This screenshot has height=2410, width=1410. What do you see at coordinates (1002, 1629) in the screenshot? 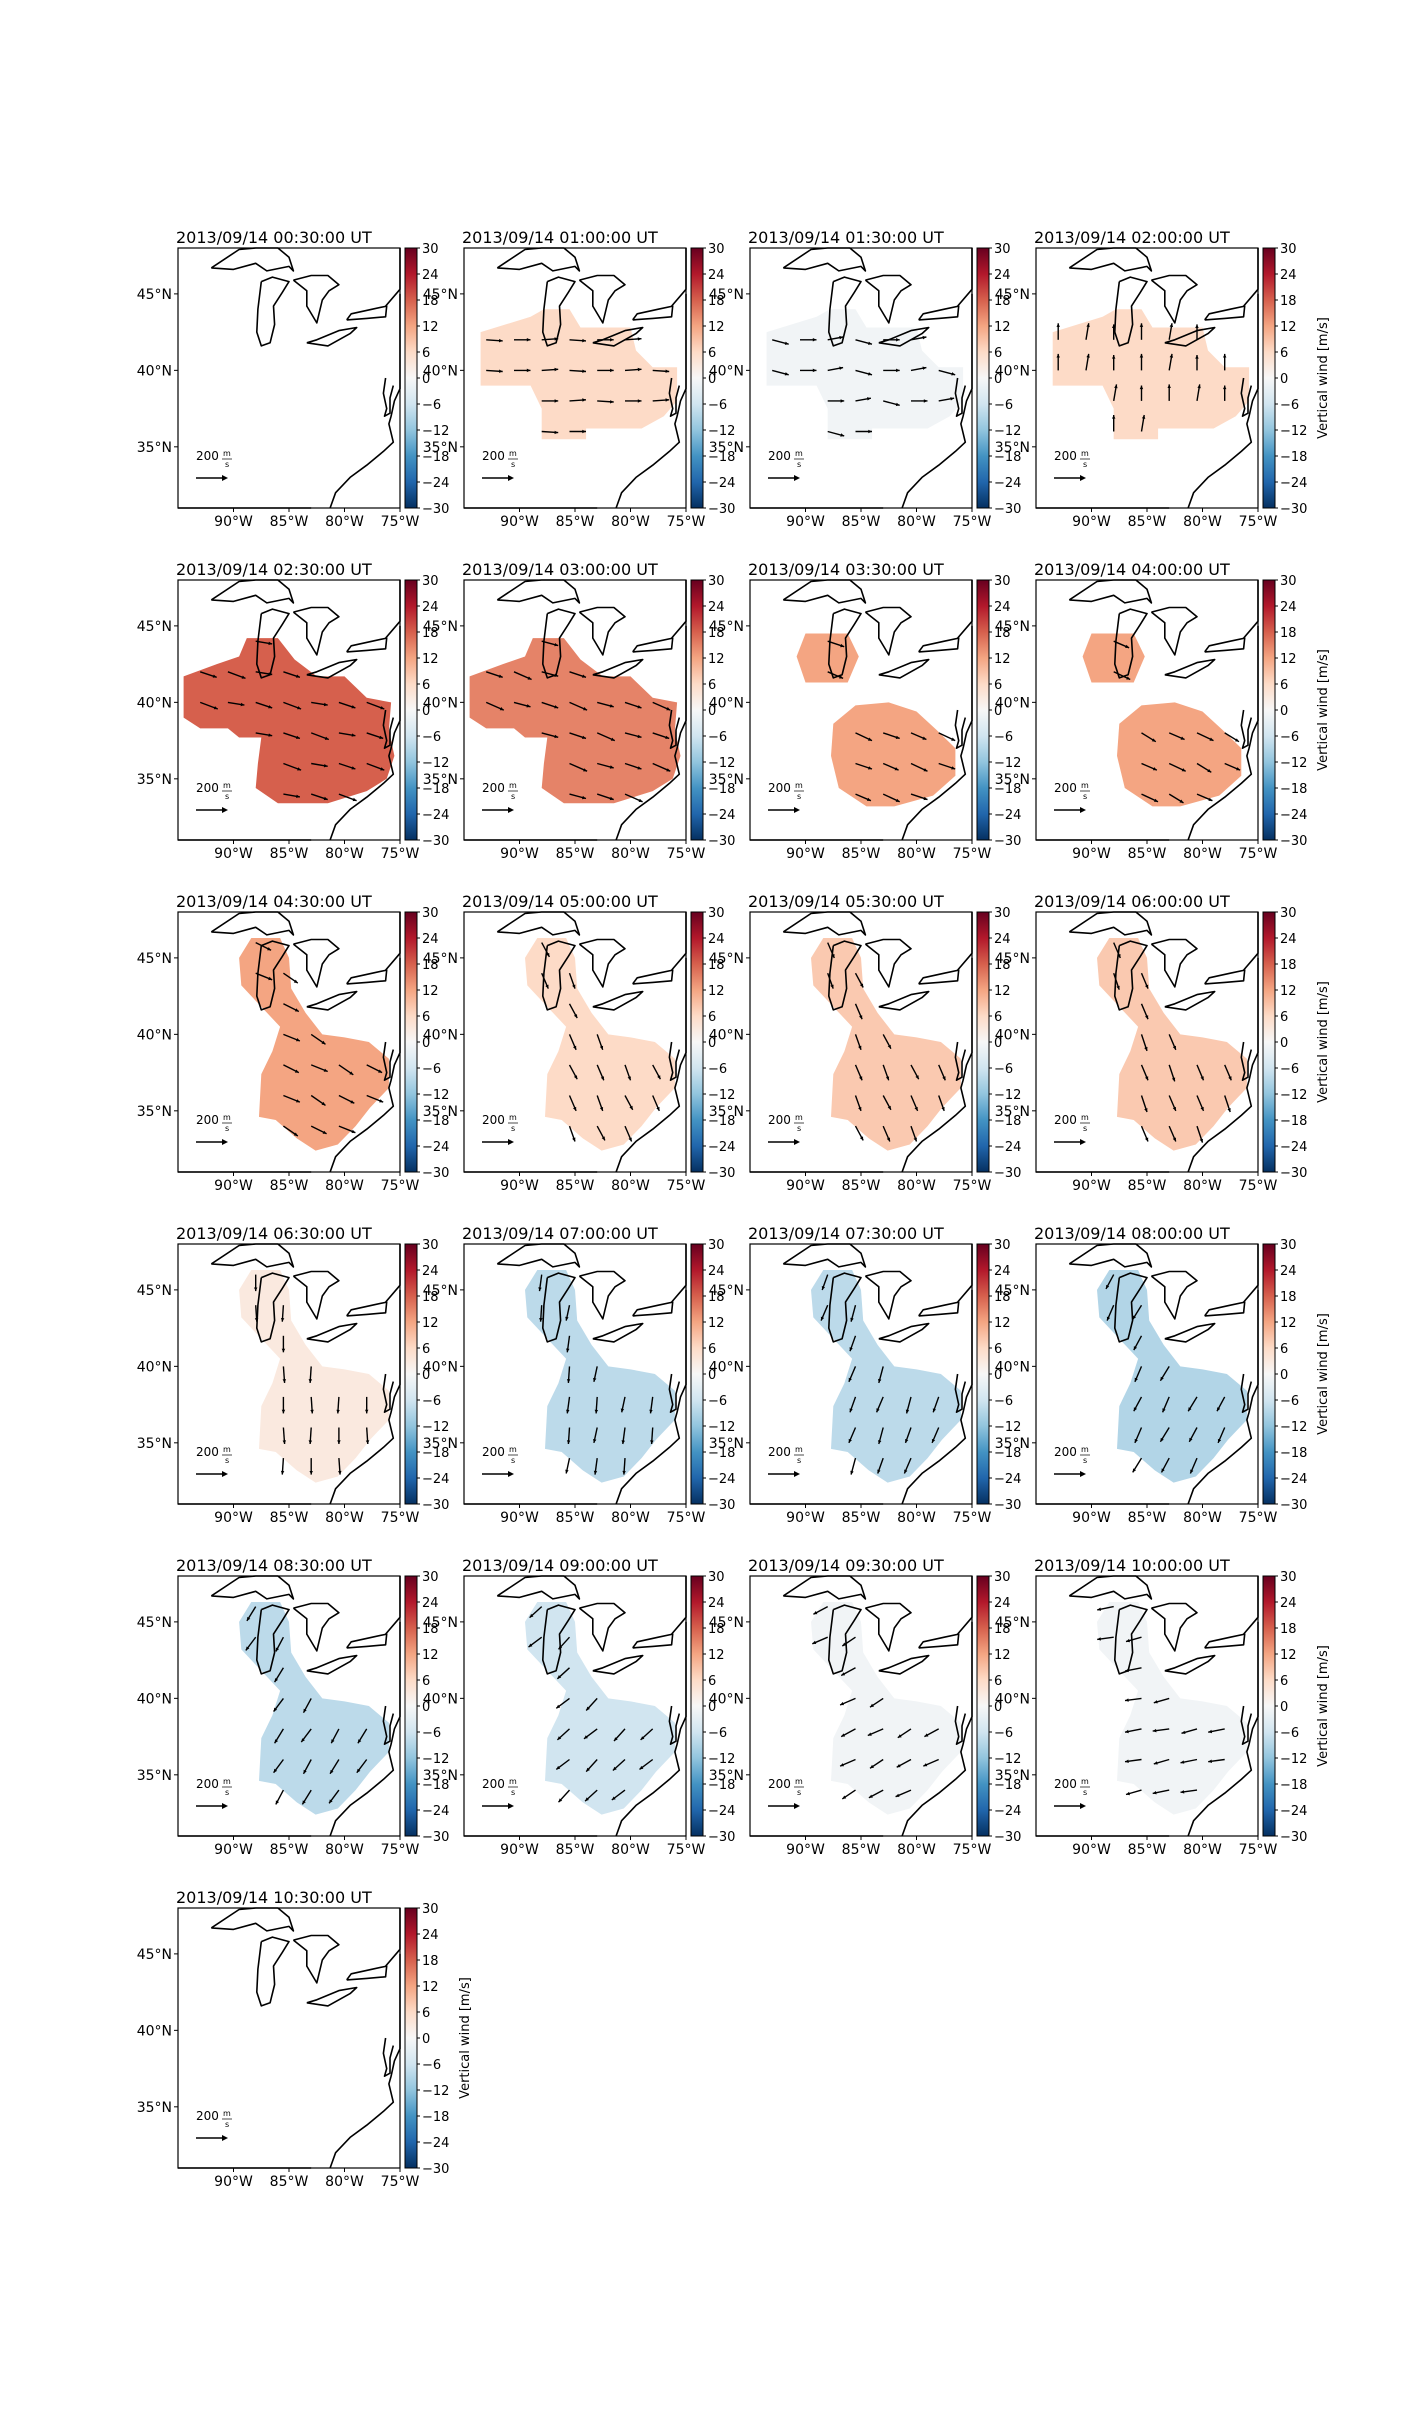
I see `colorbar-tick-label: 18` at bounding box center [1002, 1629].